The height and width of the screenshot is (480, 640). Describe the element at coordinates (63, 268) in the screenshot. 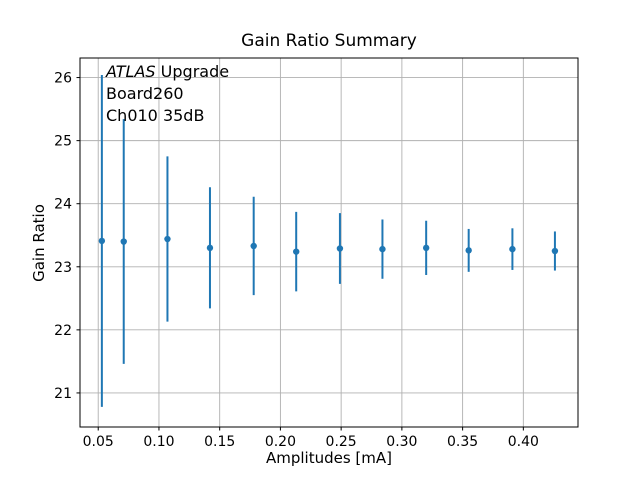

I see `y-tick-label: 23` at that location.